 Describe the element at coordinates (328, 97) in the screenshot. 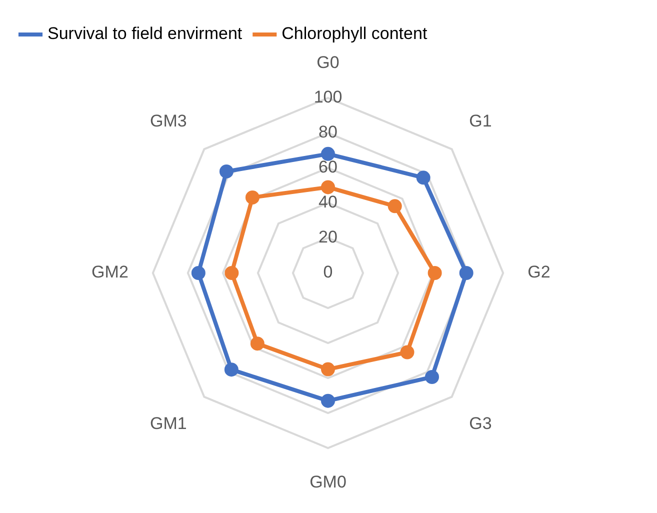

I see `y-tick-label: 100` at that location.